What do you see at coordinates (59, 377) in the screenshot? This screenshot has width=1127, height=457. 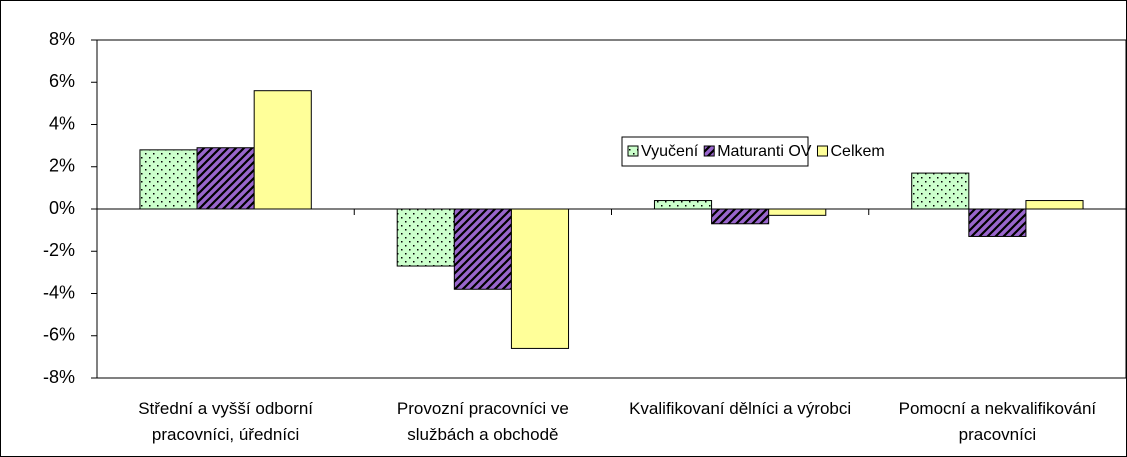 I see `y-tick-label: -8%` at bounding box center [59, 377].